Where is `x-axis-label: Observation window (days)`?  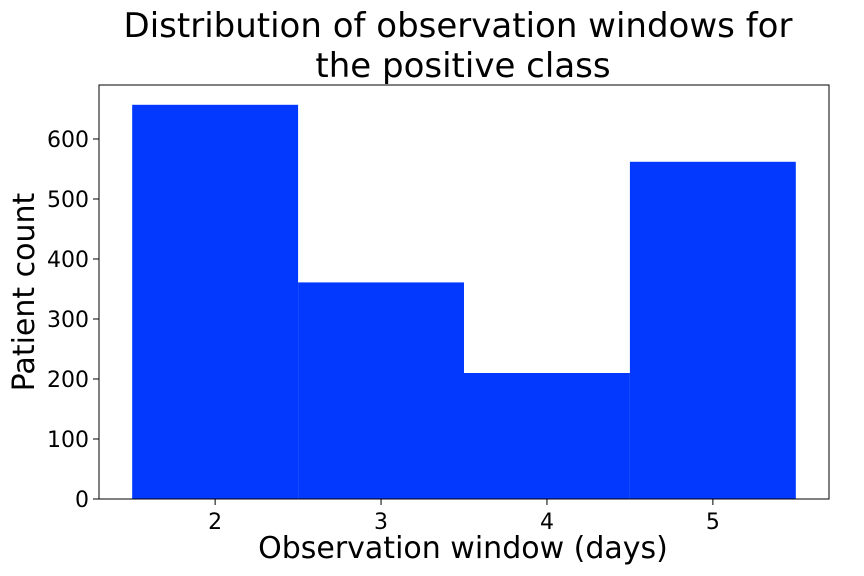
x-axis-label: Observation window (days) is located at coordinates (463, 548).